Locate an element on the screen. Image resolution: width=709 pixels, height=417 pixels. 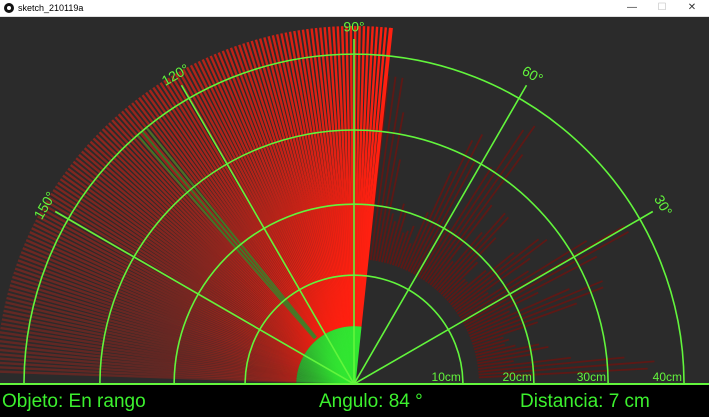
range-label: 40cm is located at coordinates (667, 377).